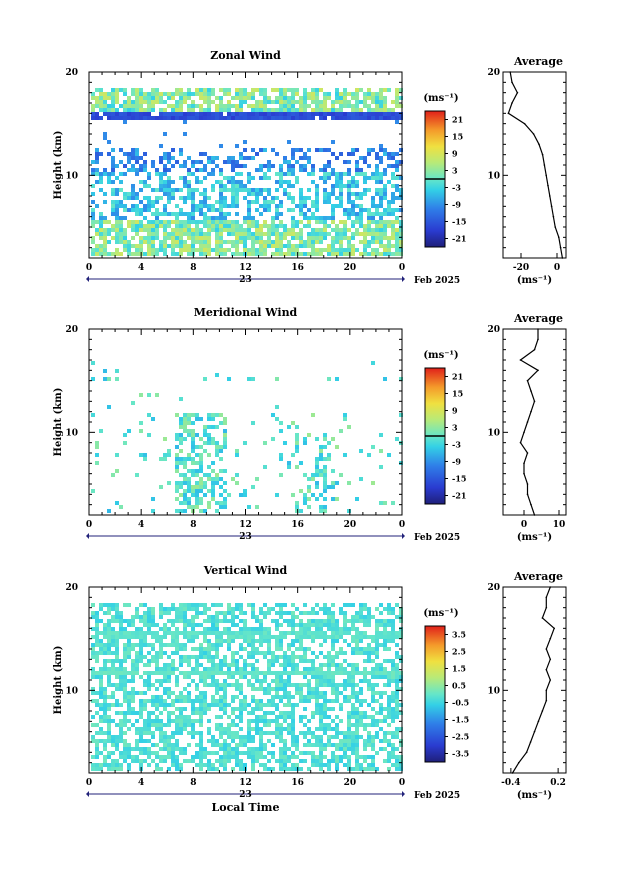 The image size is (620, 873). Describe the element at coordinates (557, 268) in the screenshot. I see `average-x-tick-label: 0` at that location.